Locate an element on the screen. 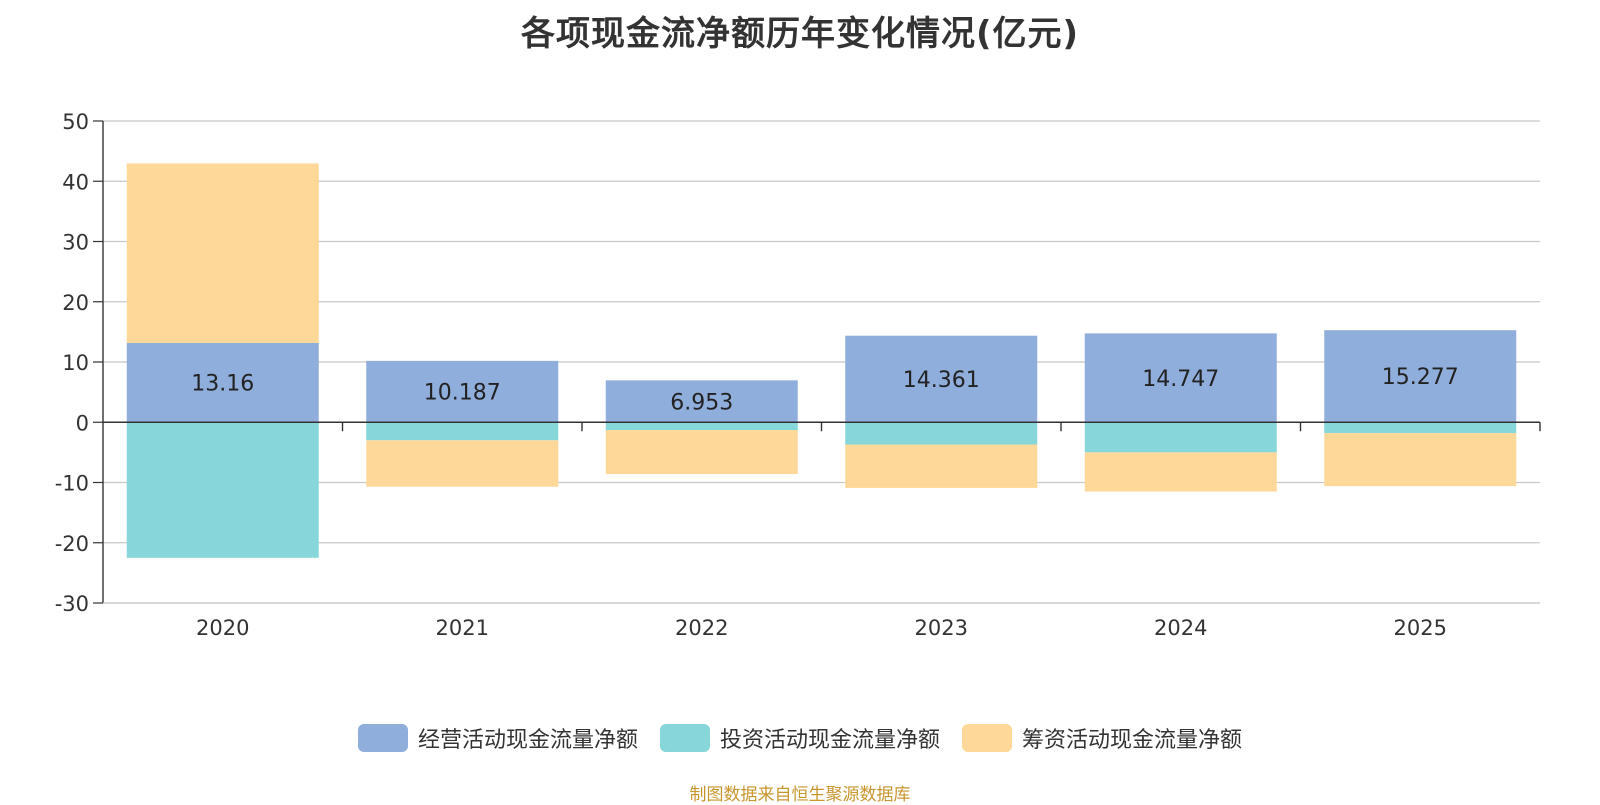 This screenshot has height=805, width=1600. source-note: 制图数据来自恒生聚源数据库 is located at coordinates (800, 795).